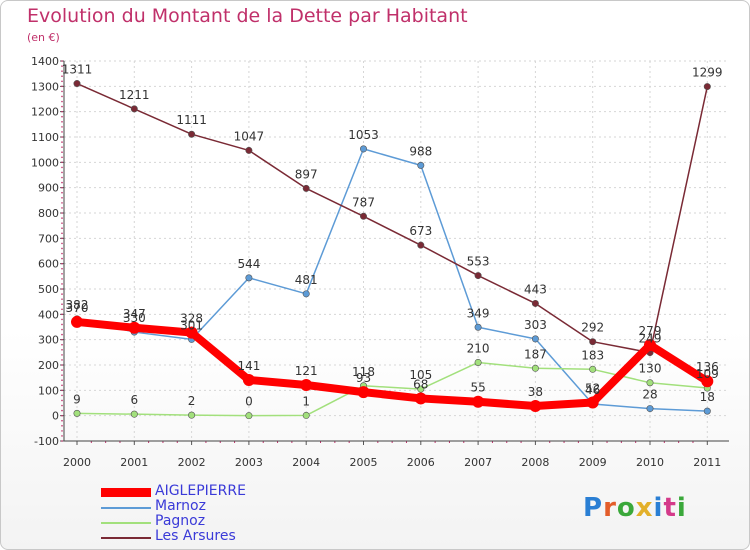 The image size is (750, 550). Describe the element at coordinates (478, 462) in the screenshot. I see `x-tick-label: 2007` at that location.